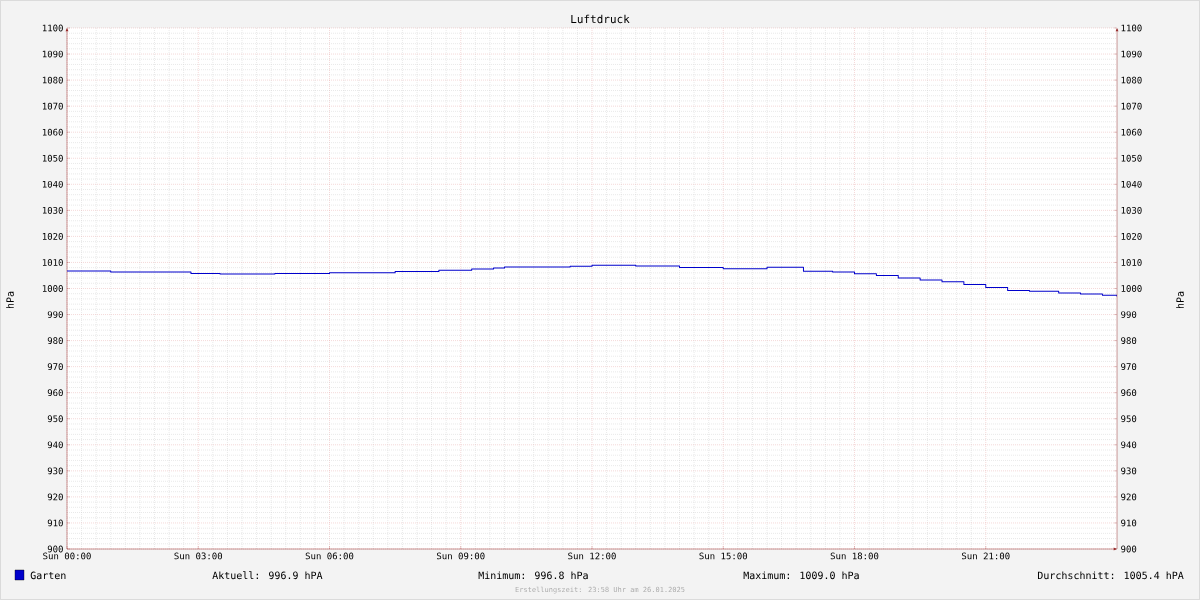  Describe the element at coordinates (1129, 419) in the screenshot. I see `y2-tick-label: 950` at that location.